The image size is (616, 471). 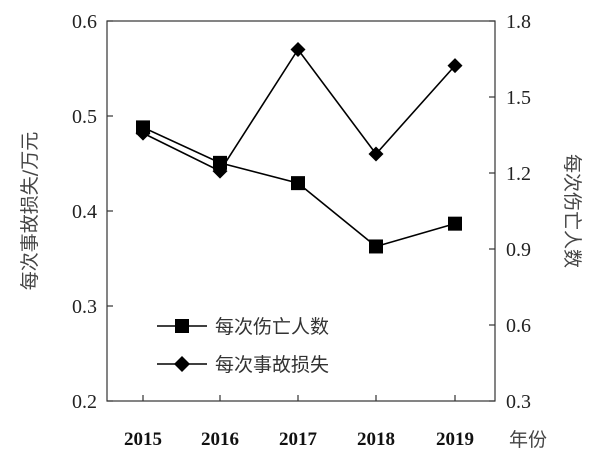 What do you see at coordinates (518, 250) in the screenshot?
I see `right-tick-label: 0.9` at bounding box center [518, 250].